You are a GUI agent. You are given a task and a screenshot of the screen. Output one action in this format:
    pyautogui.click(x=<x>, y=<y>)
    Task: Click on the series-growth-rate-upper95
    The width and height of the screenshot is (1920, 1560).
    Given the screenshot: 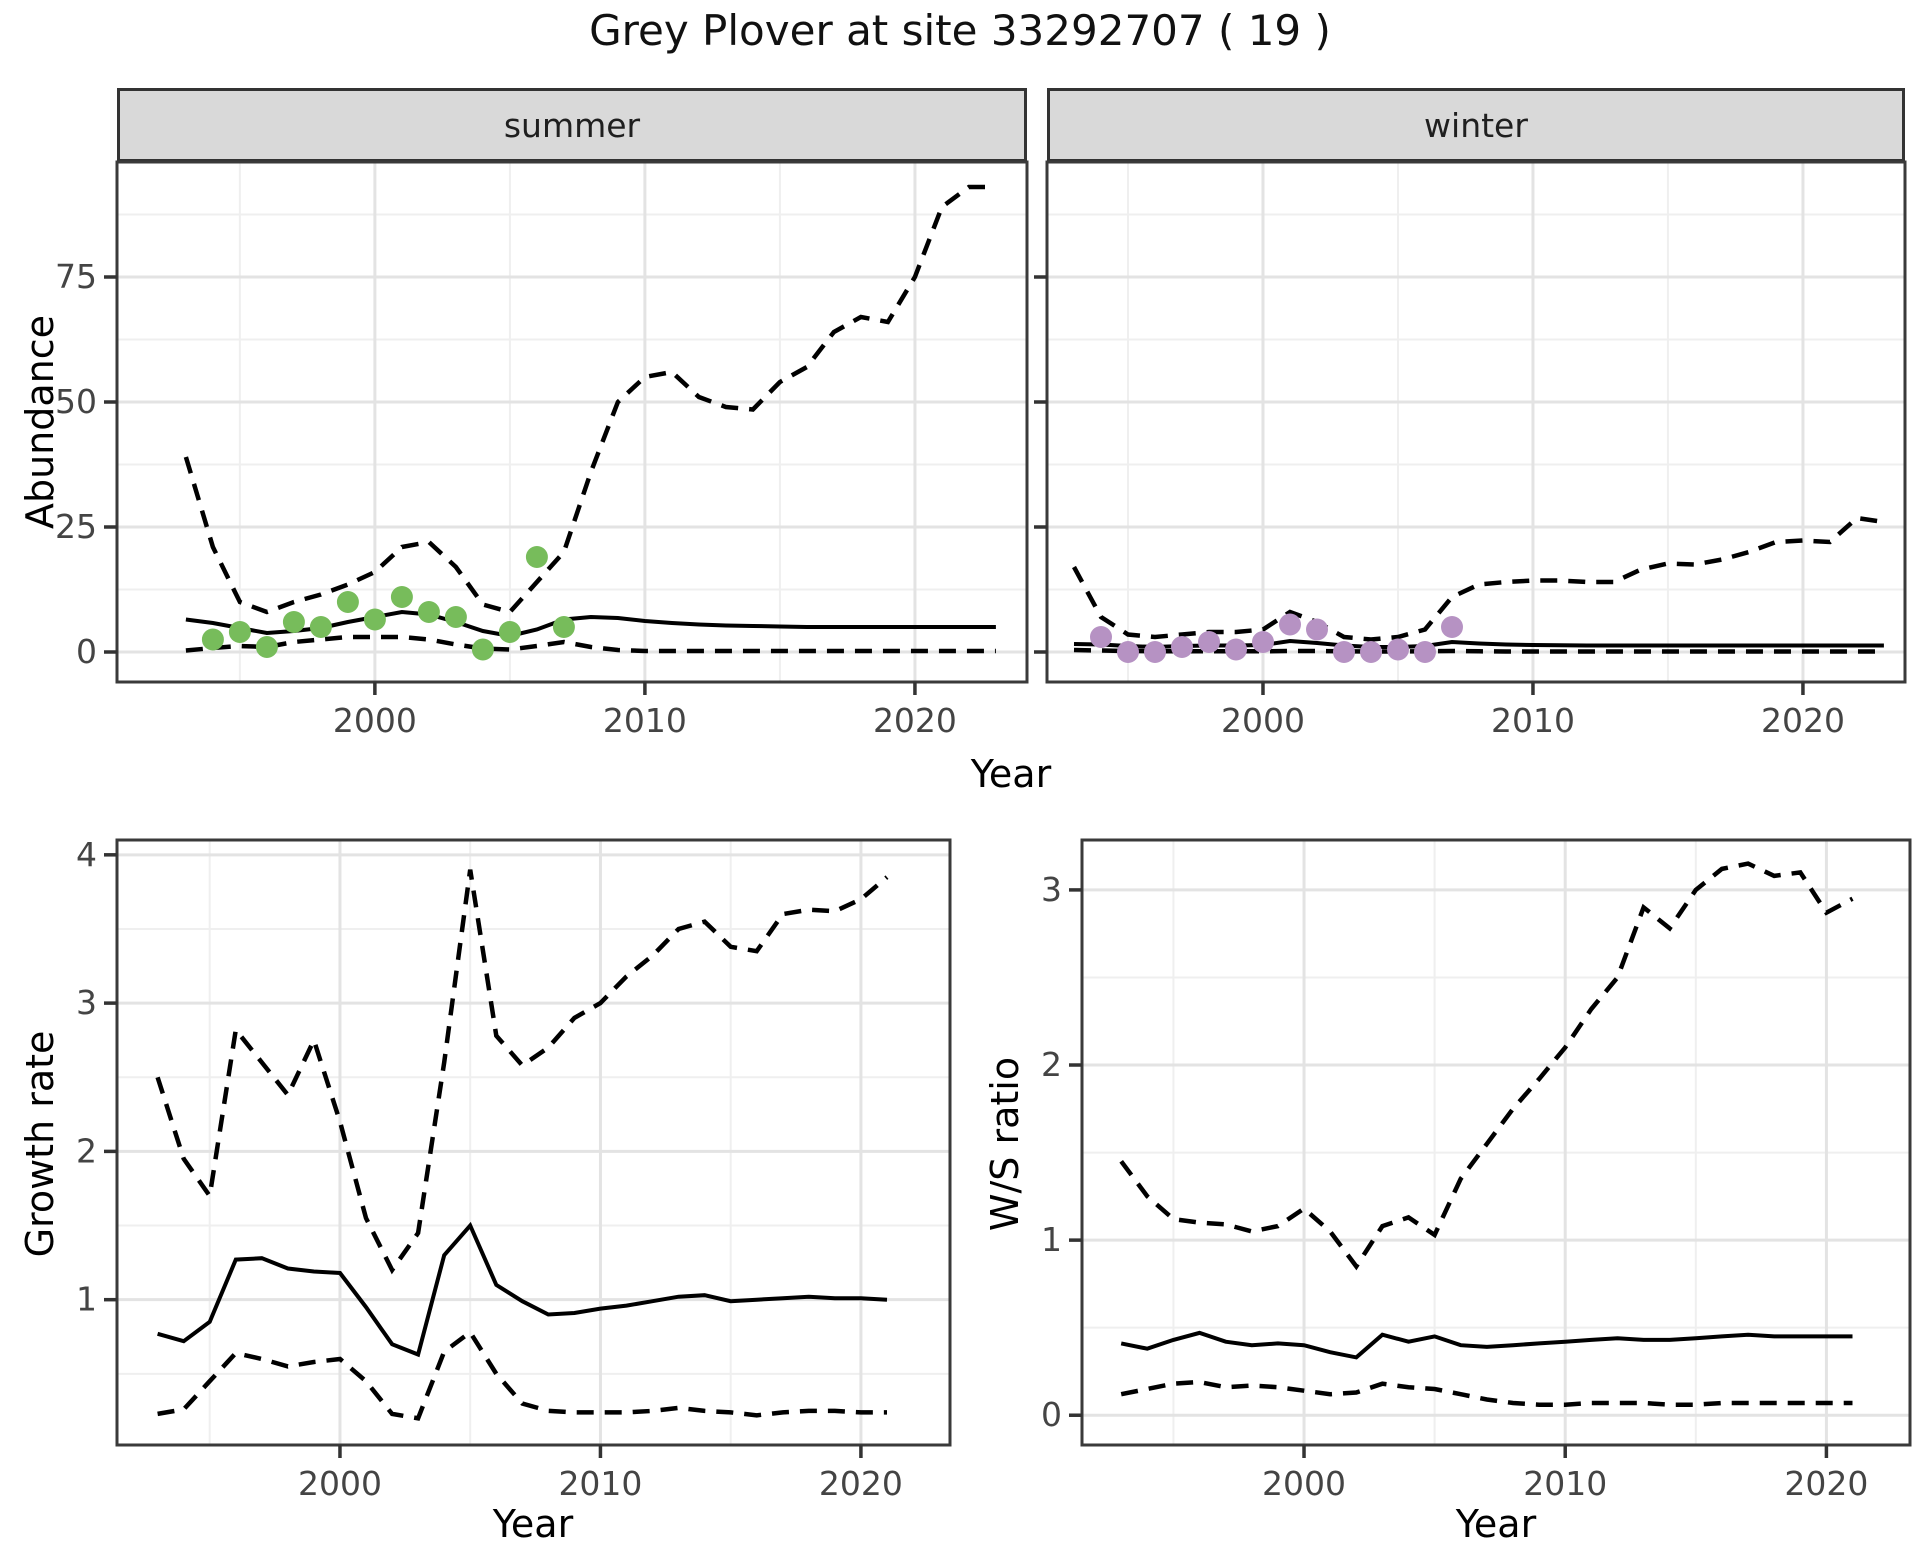 What is the action you would take?
    pyautogui.click(x=522, y=1072)
    